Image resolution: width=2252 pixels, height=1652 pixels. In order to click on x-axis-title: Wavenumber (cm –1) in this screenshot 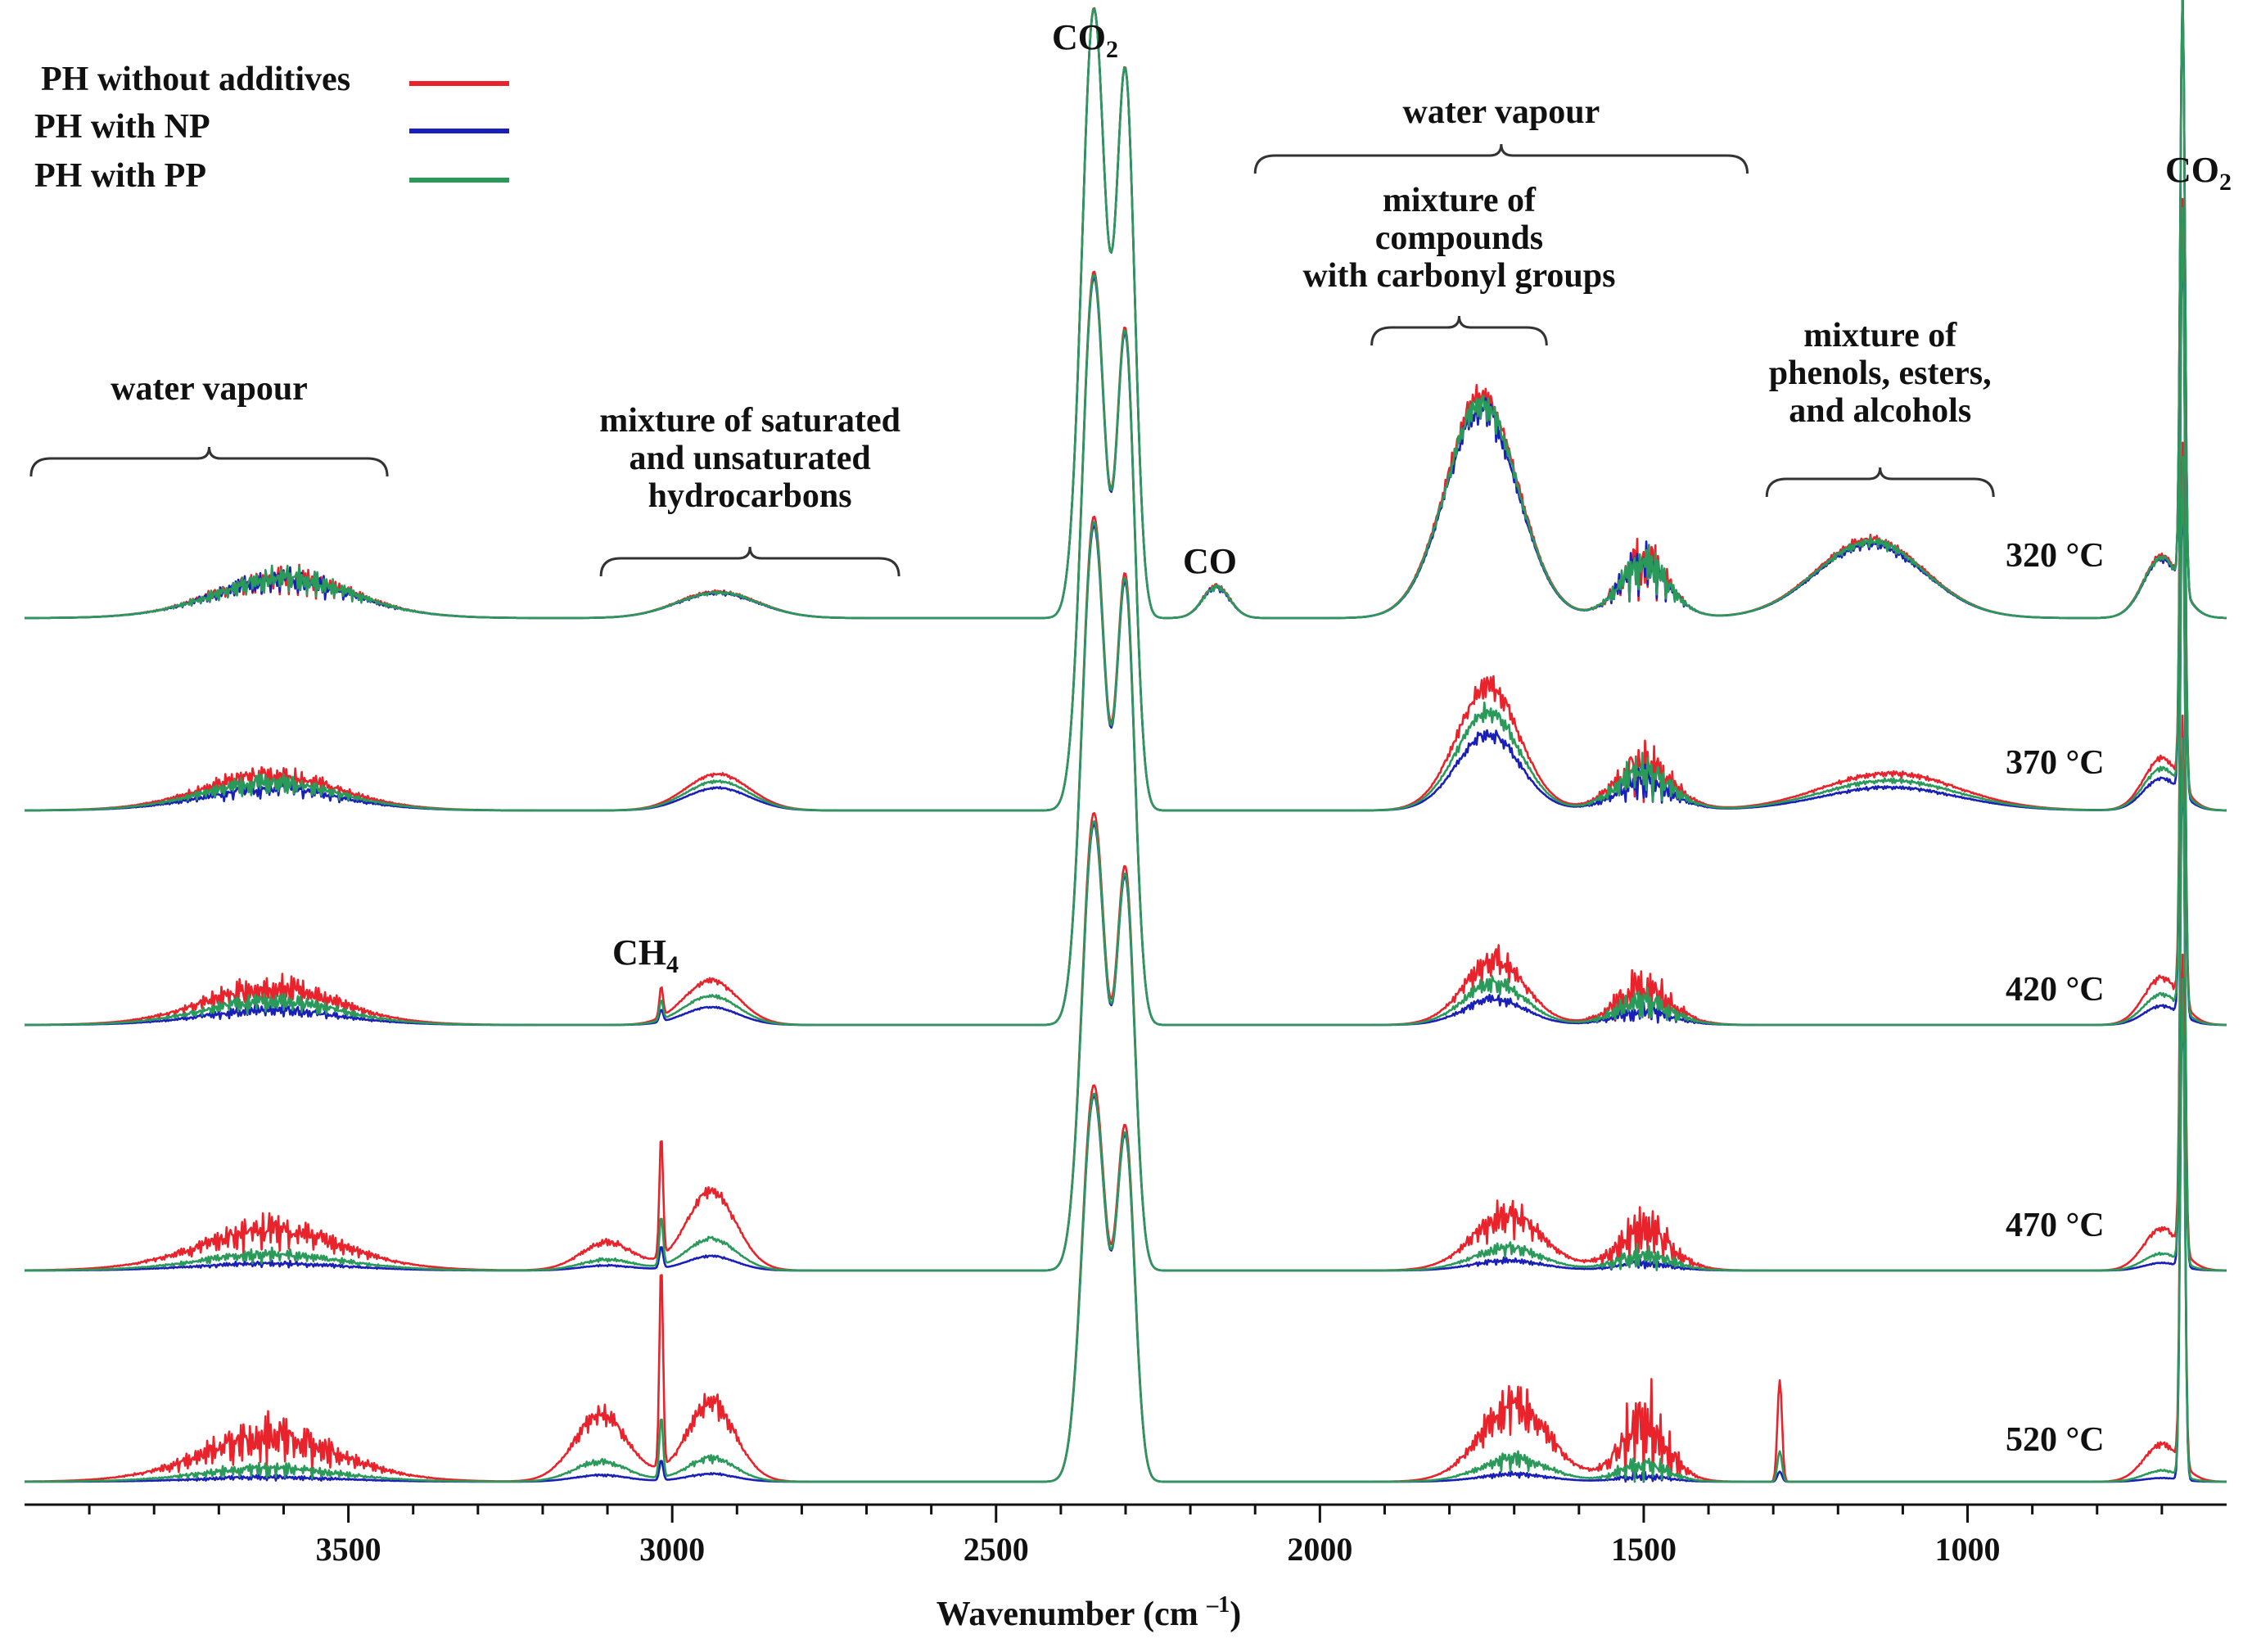, I will do `click(1089, 1612)`.